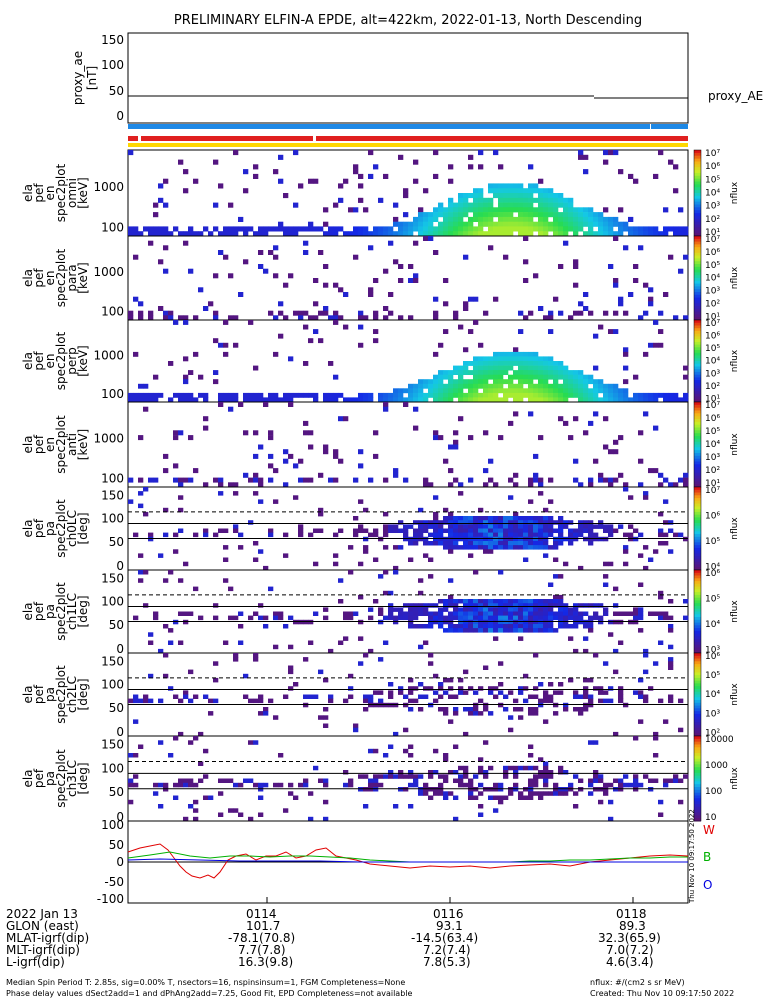 This screenshot has width=775, height=1000. What do you see at coordinates (48, 938) in the screenshot?
I see `row-label-mlat: MLAT-igrf(dip)` at bounding box center [48, 938].